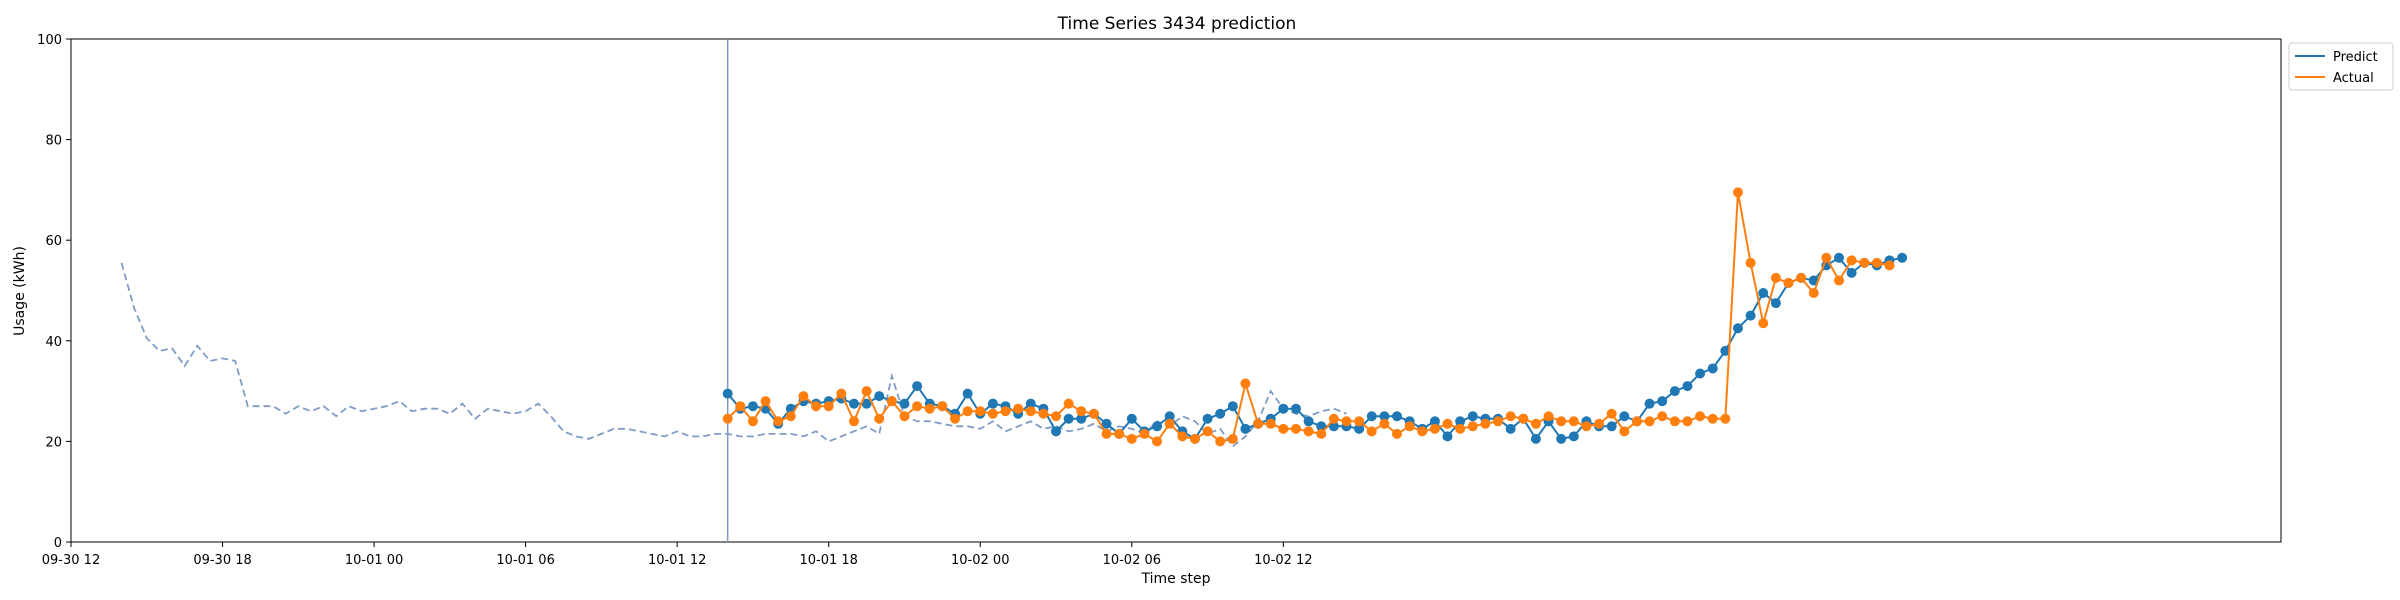 This screenshot has height=600, width=2400. Describe the element at coordinates (58, 543) in the screenshot. I see `y-tick-label: 0` at that location.